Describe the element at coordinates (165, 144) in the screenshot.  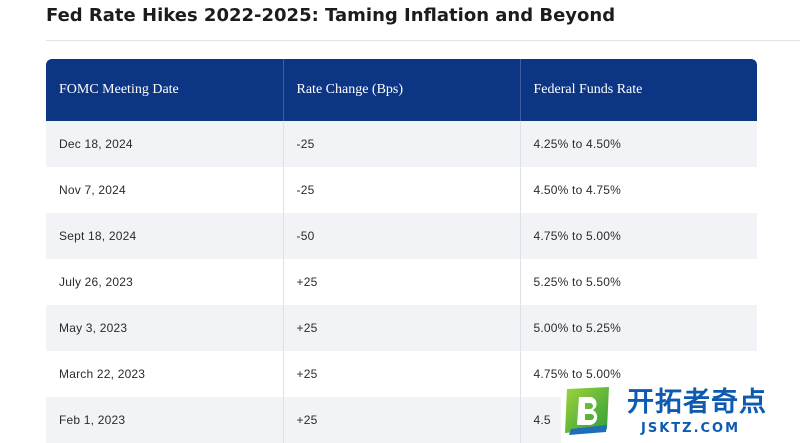
I see `cell-meeting-date: Dec 18, 2024` at that location.